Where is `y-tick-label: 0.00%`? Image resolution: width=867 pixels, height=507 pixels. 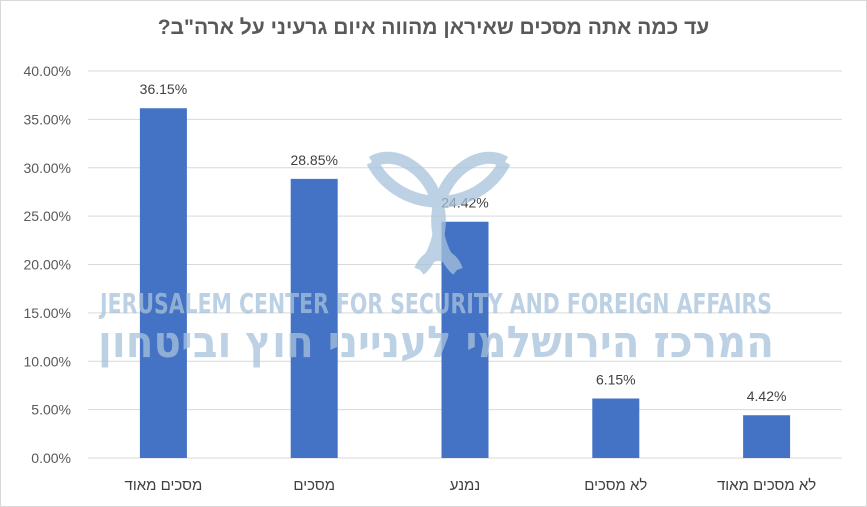 y-tick-label: 0.00% is located at coordinates (51, 458).